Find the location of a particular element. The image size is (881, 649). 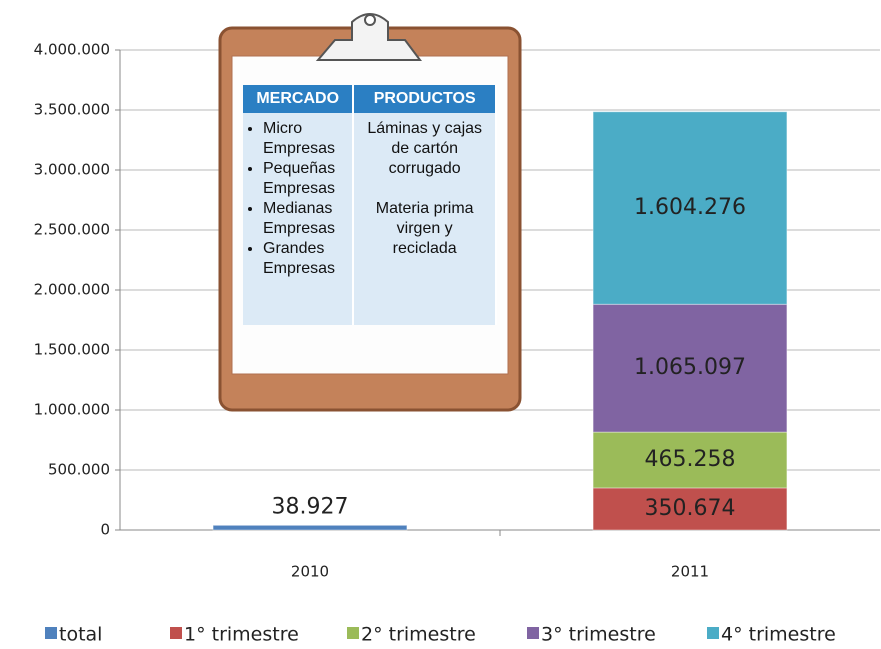

y-tick-label: 1.000.000 is located at coordinates (72, 410).